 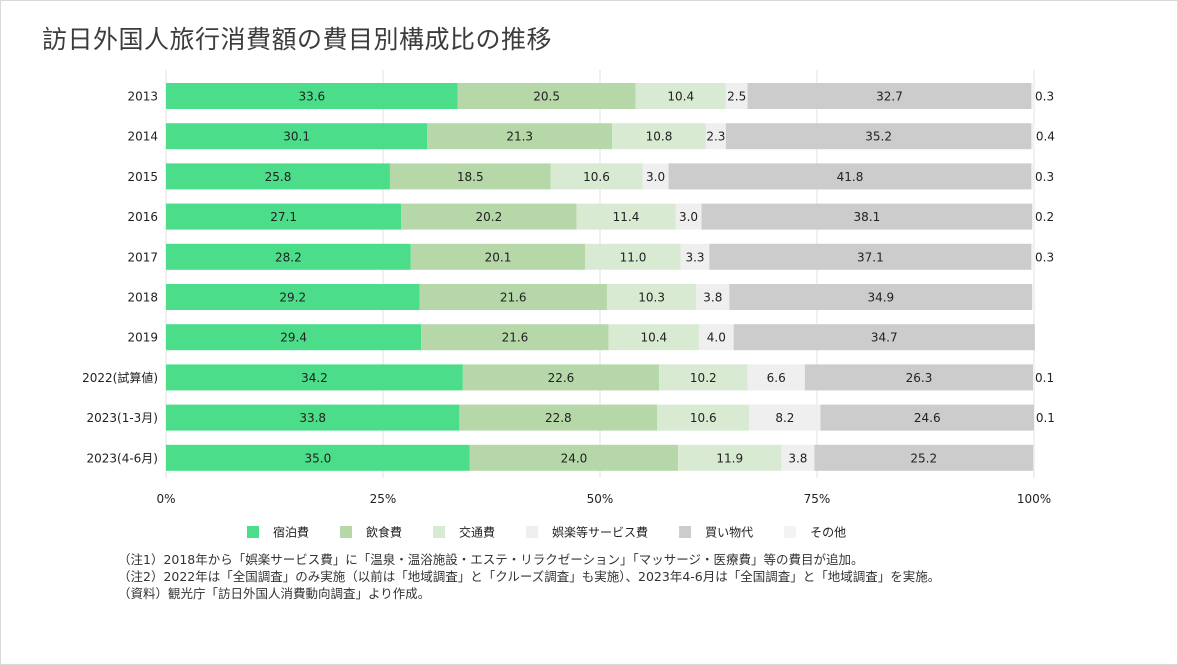 I want to click on category-label: 2019, so click(x=142, y=338).